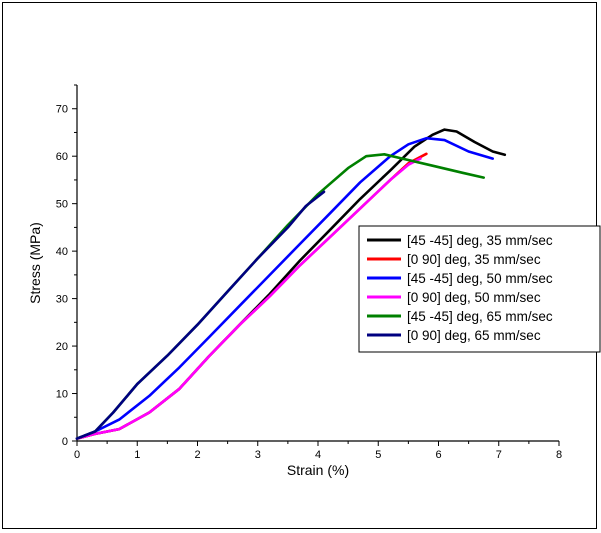 Image resolution: width=601 pixels, height=533 pixels. Describe the element at coordinates (258, 455) in the screenshot. I see `x-tick-label: 3` at that location.